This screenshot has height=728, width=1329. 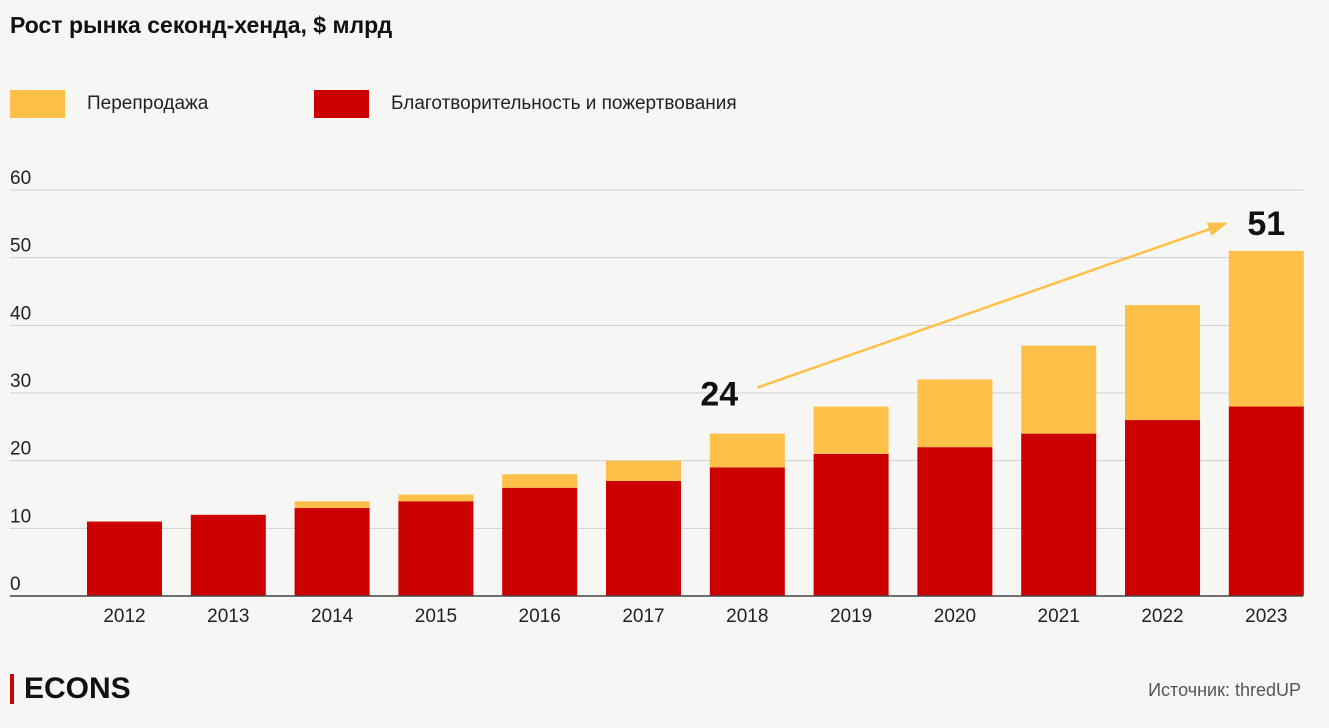 What do you see at coordinates (20, 313) in the screenshot?
I see `y-tick-label: 40` at bounding box center [20, 313].